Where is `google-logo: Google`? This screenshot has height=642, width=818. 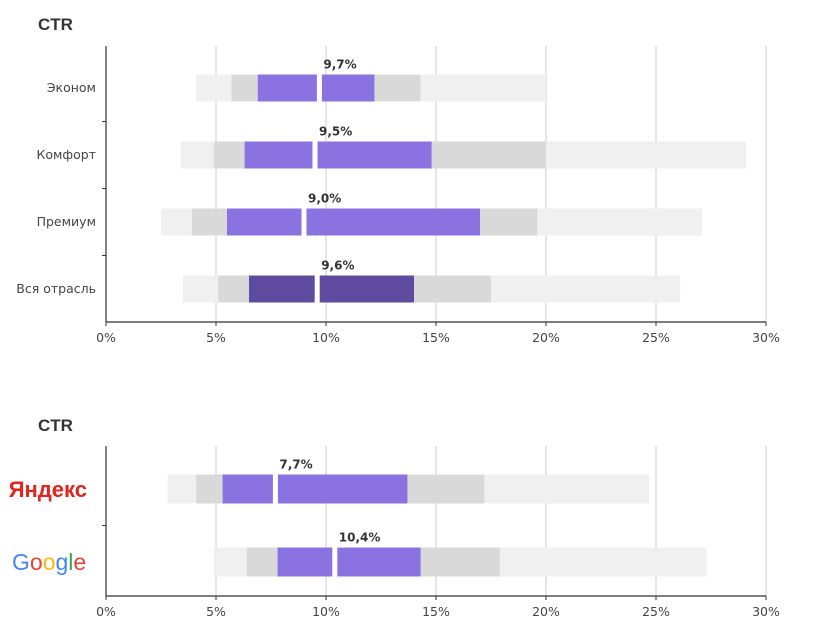 google-logo: Google is located at coordinates (49, 562).